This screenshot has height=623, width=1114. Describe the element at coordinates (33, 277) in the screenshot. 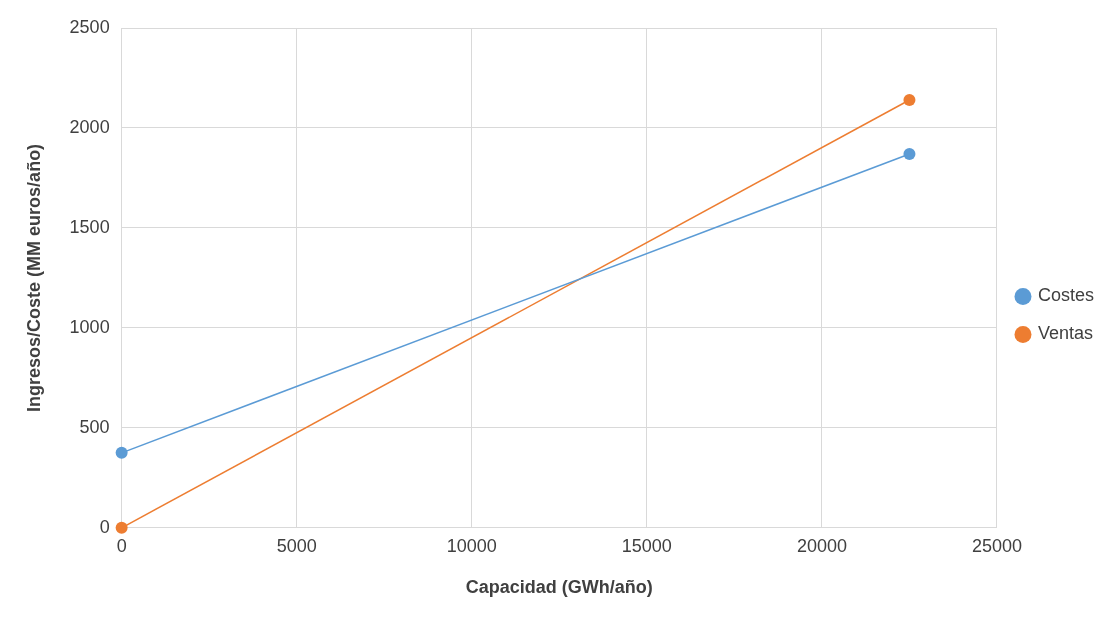

I see `y-axis-title: Ingresos/Coste (MM euros/año)` at that location.